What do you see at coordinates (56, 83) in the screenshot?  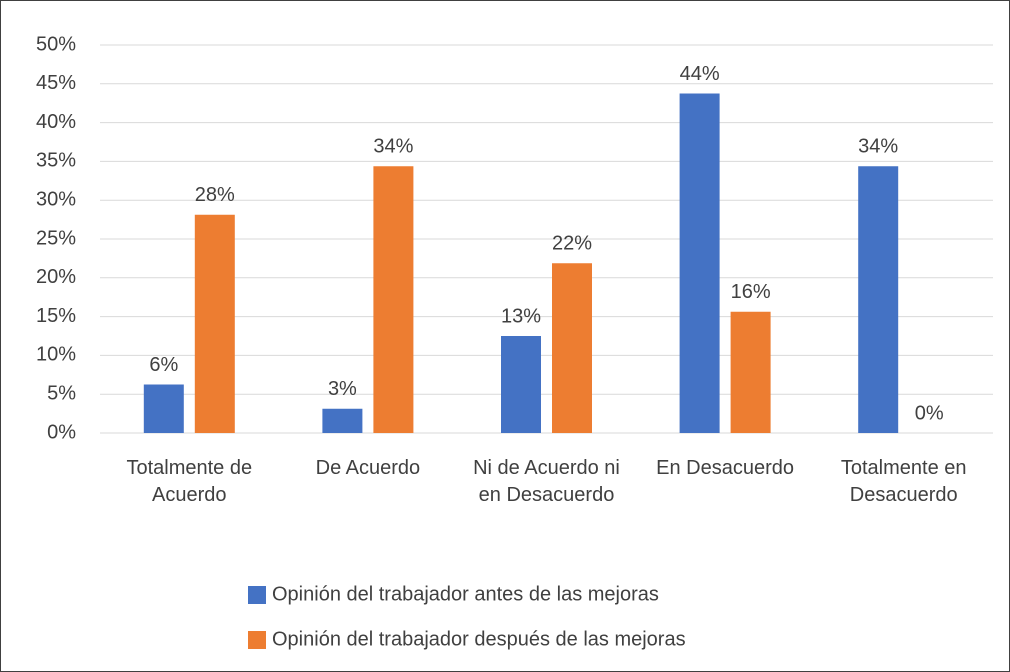 I see `y-tick-label: 45%` at bounding box center [56, 83].